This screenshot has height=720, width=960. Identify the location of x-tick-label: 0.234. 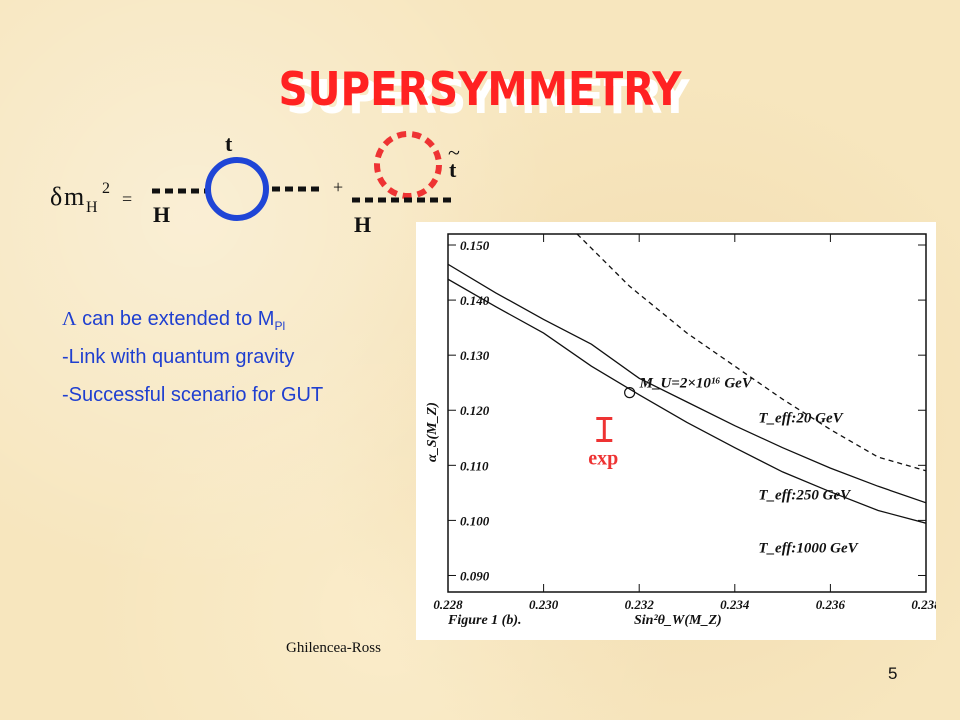
(735, 604).